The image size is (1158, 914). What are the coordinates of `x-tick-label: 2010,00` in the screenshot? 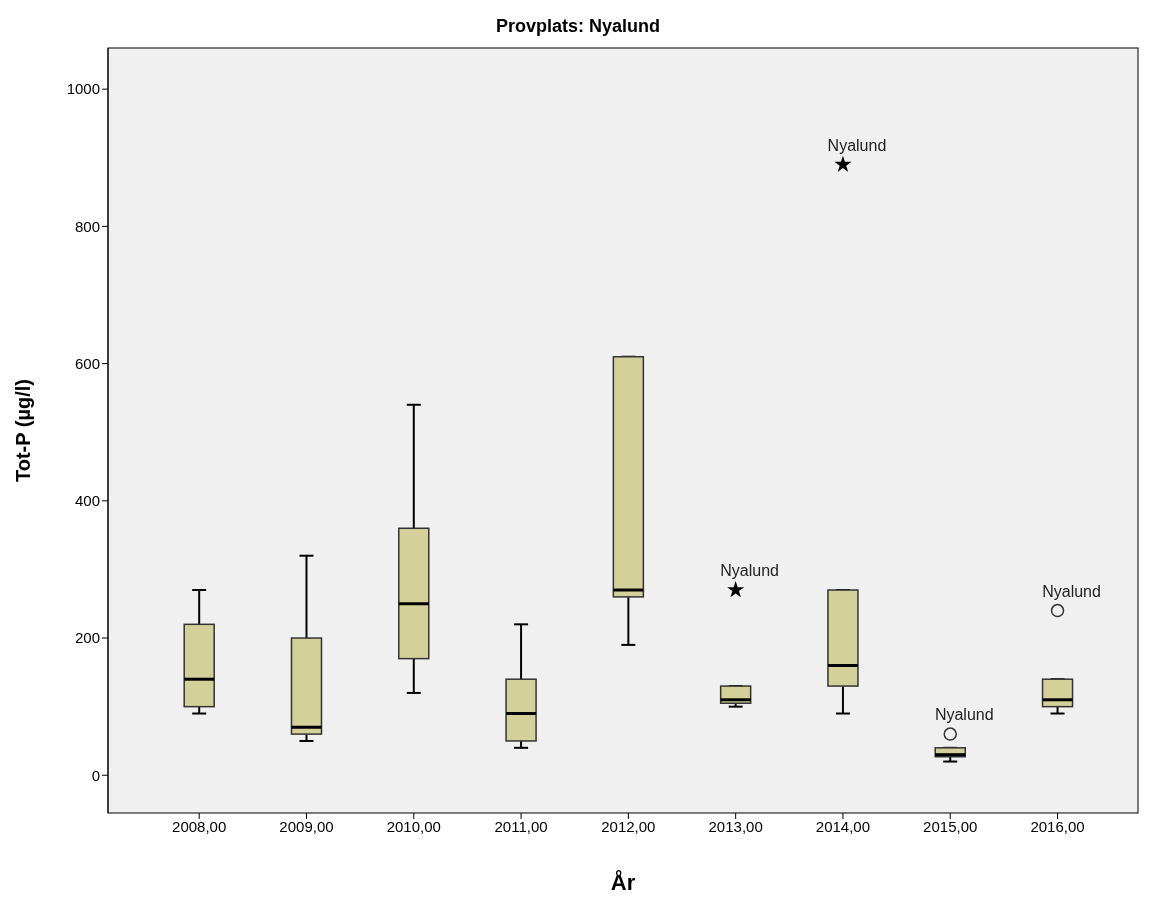 It's located at (413, 826).